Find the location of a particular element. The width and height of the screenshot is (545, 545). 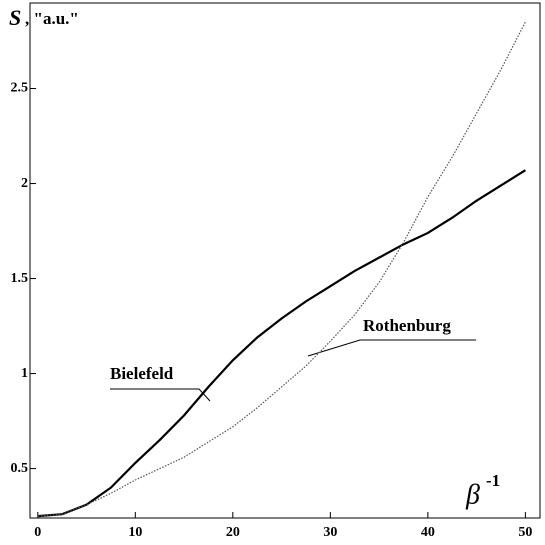

y-tick-label: 2 is located at coordinates (24, 183).